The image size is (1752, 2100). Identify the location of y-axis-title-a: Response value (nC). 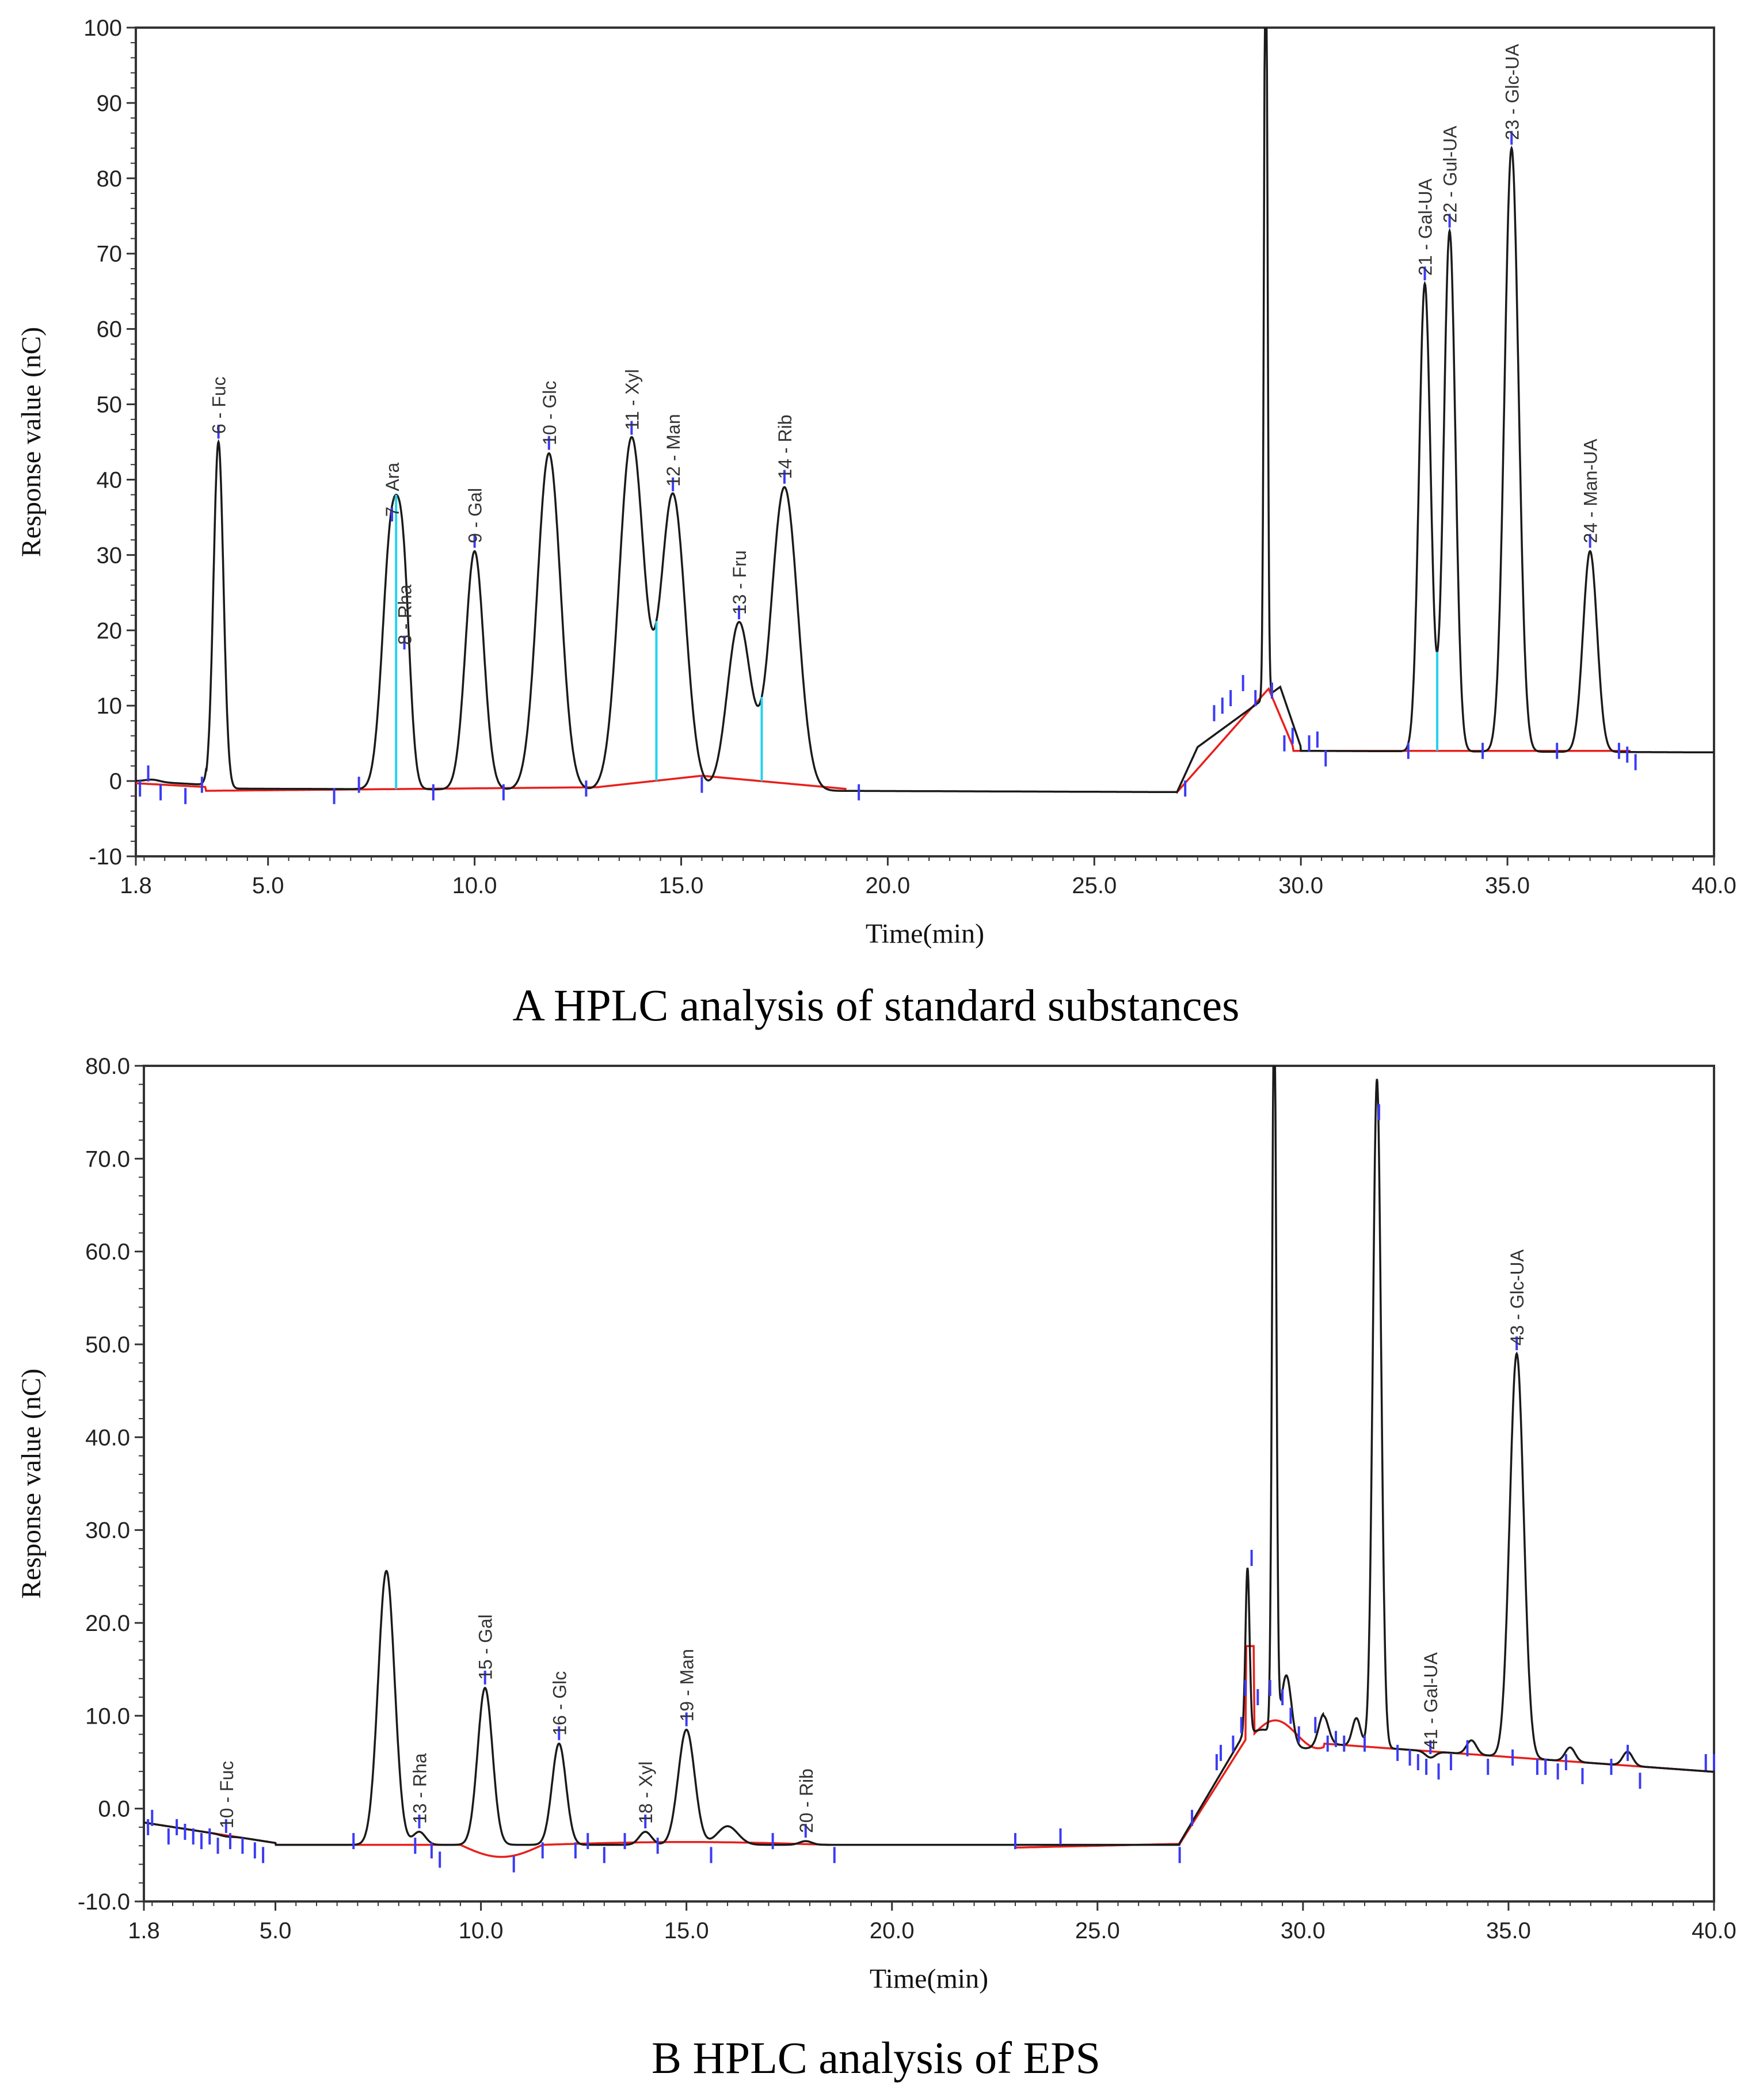
(31, 442).